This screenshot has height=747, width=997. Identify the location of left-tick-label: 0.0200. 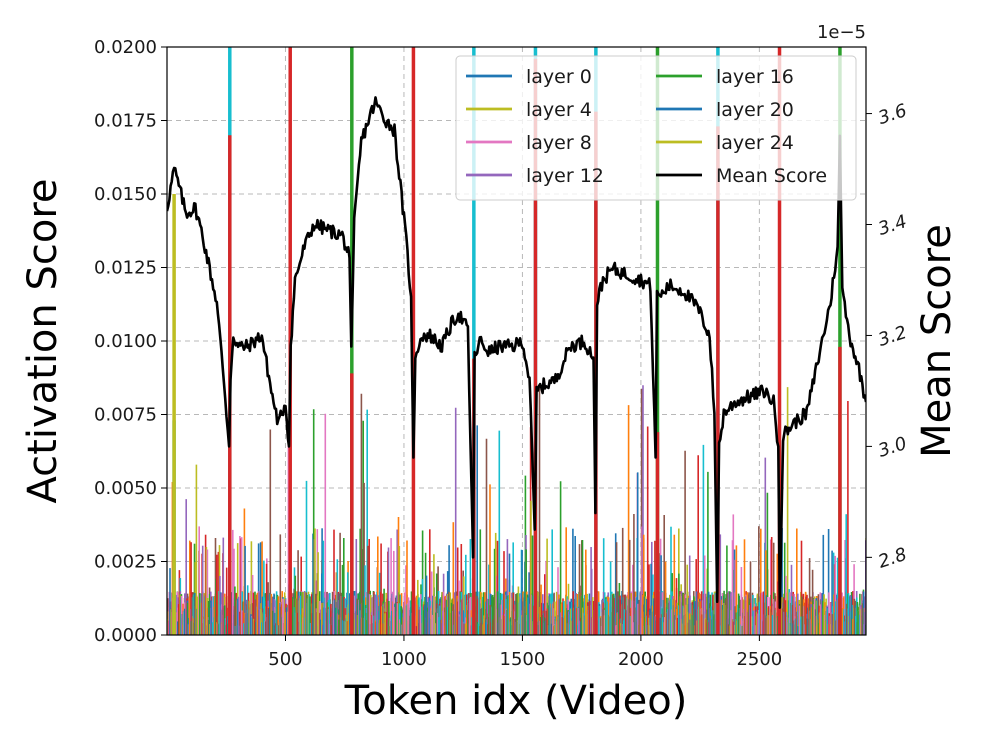
(125, 47).